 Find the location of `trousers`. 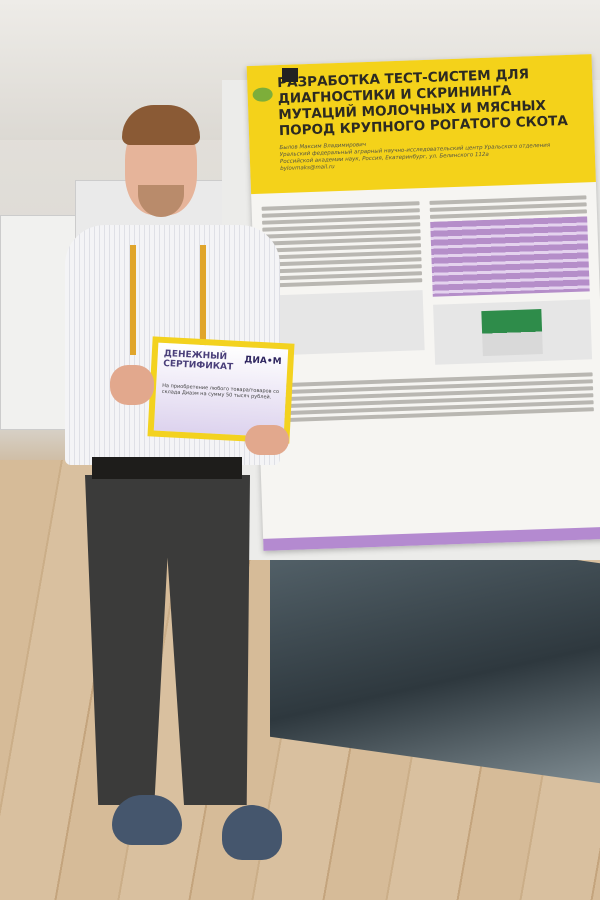

trousers is located at coordinates (167, 640).